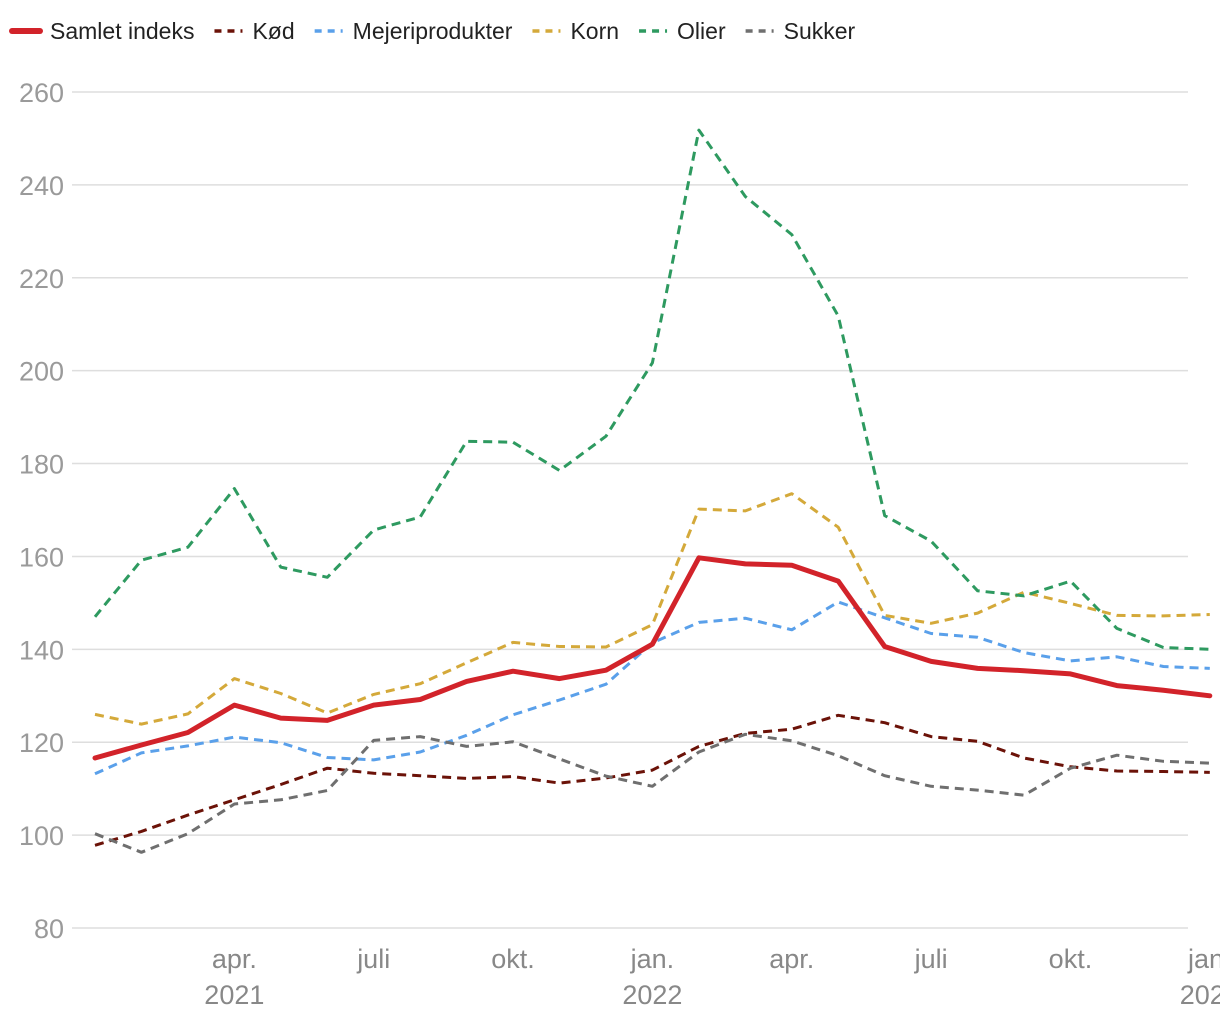 Image resolution: width=1220 pixels, height=1020 pixels. Describe the element at coordinates (41, 743) in the screenshot. I see `y-tick-label: 120` at that location.